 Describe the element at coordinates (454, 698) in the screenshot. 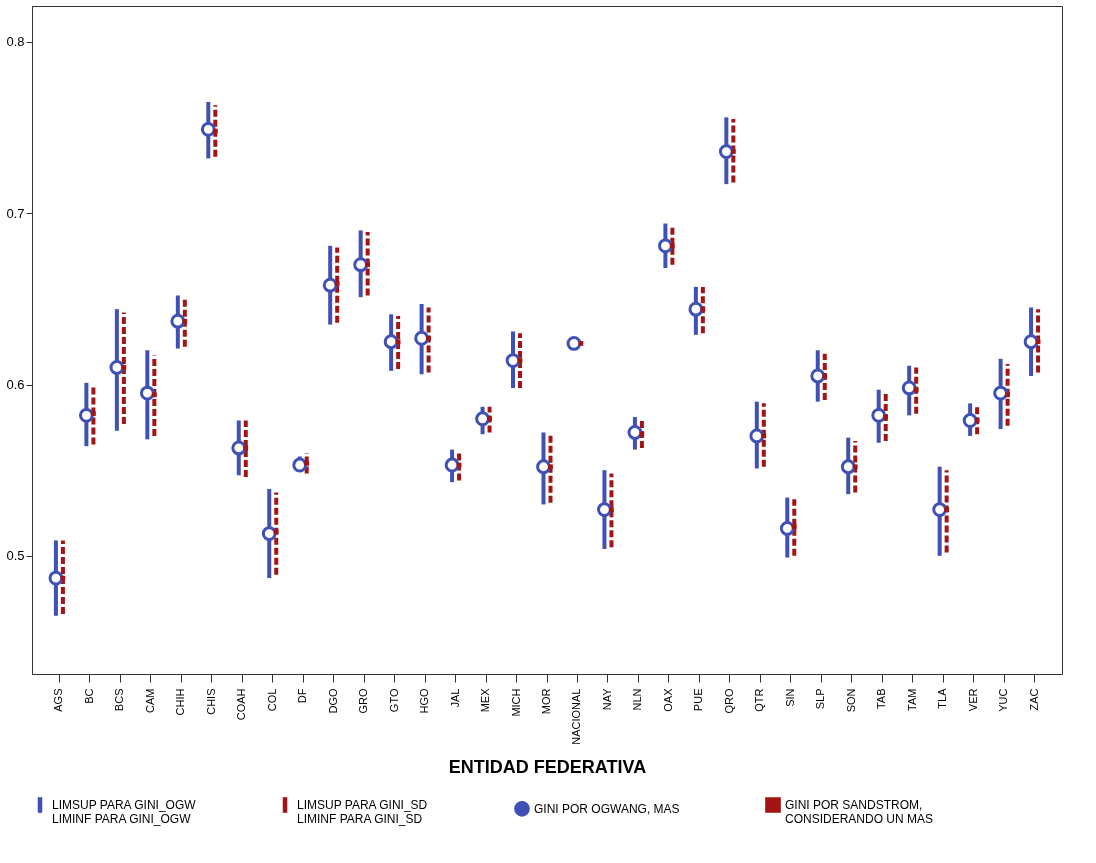

I see `x-tick-label: JAL` at that location.